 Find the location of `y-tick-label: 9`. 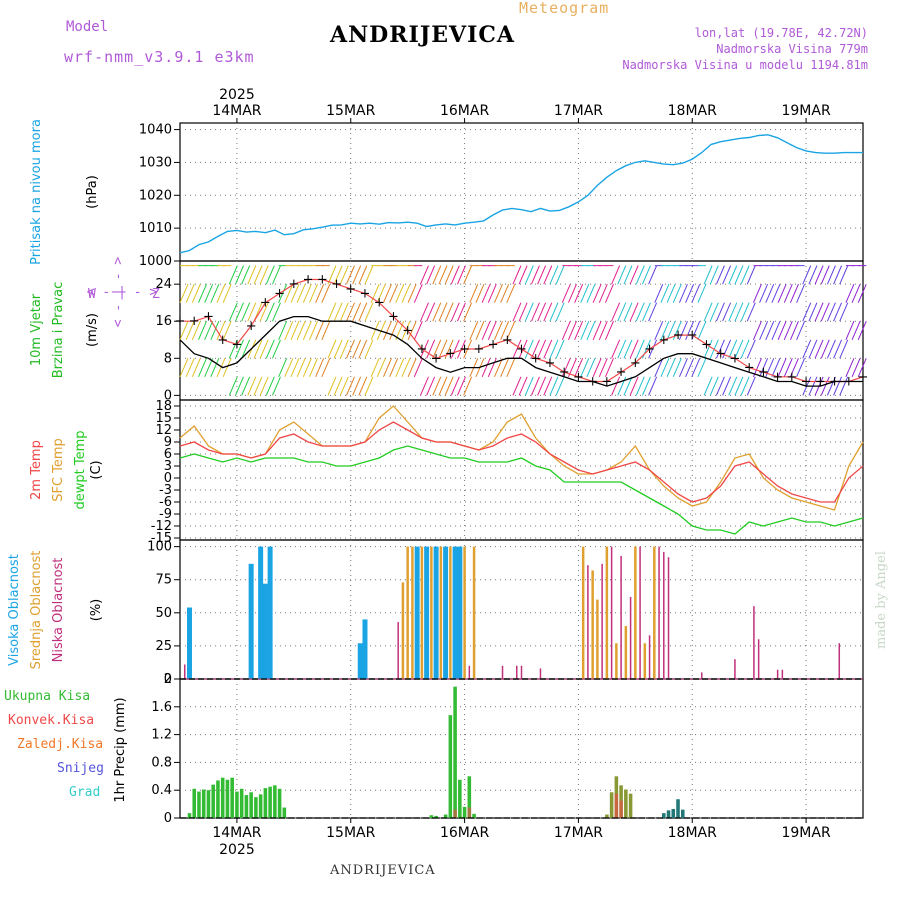

y-tick-label: 9 is located at coordinates (168, 442).